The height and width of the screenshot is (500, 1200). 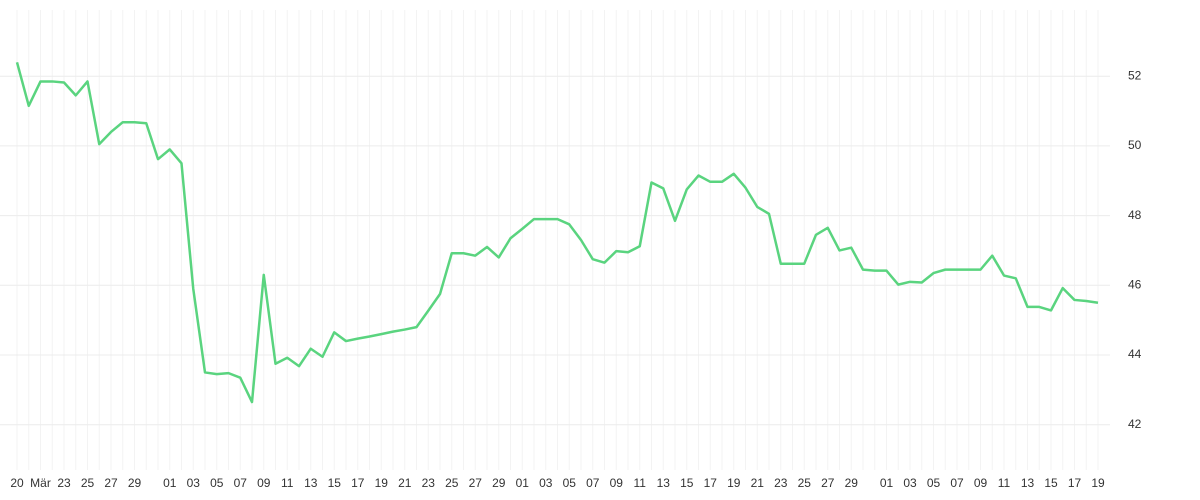 What do you see at coordinates (40, 483) in the screenshot?
I see `x-tick-label: Mär` at bounding box center [40, 483].